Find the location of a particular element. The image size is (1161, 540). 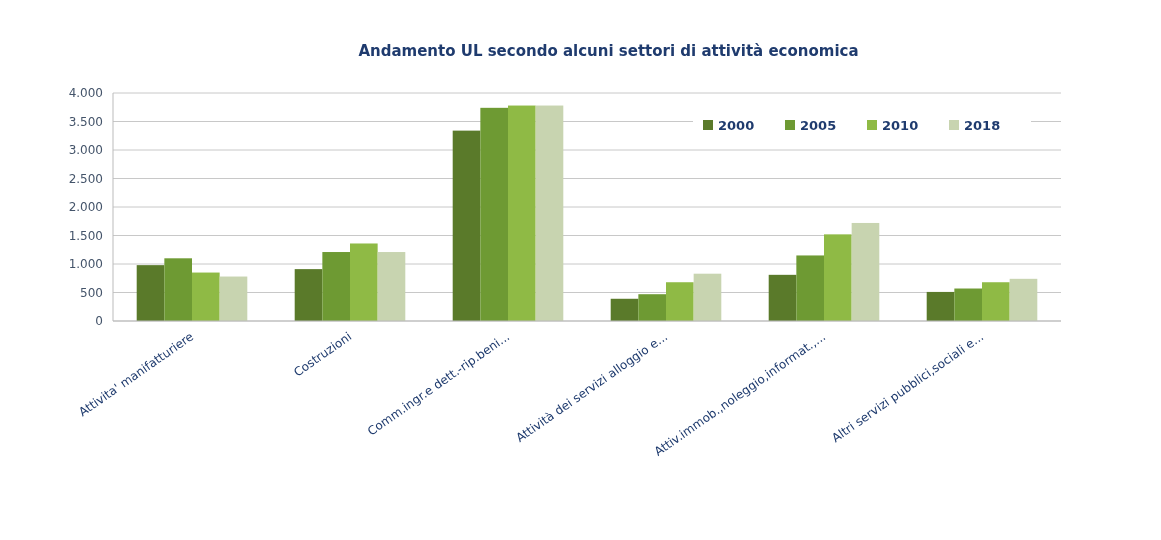

y-tick-label: 3.500 is located at coordinates (85, 121).